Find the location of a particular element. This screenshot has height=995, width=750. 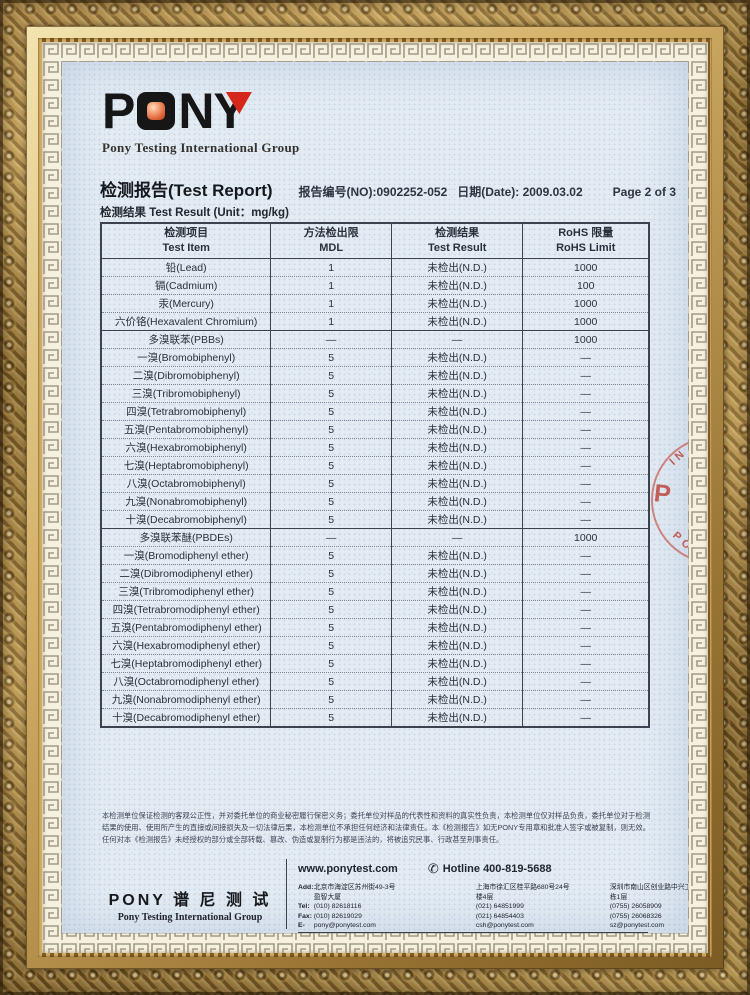

limit-cell: 100 is located at coordinates (585, 285).